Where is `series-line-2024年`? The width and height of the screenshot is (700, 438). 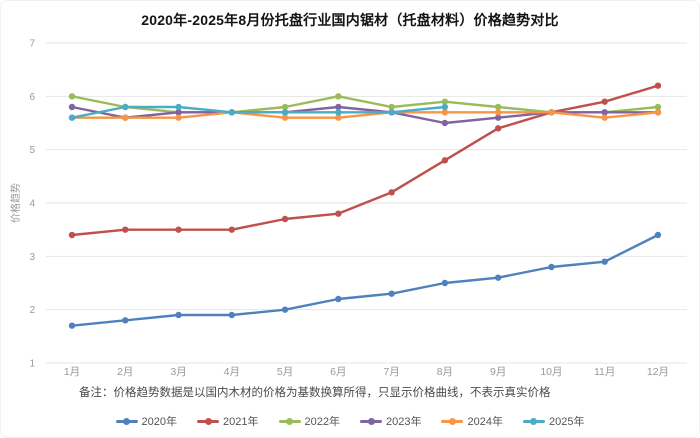 series-line-2024年 is located at coordinates (365, 115).